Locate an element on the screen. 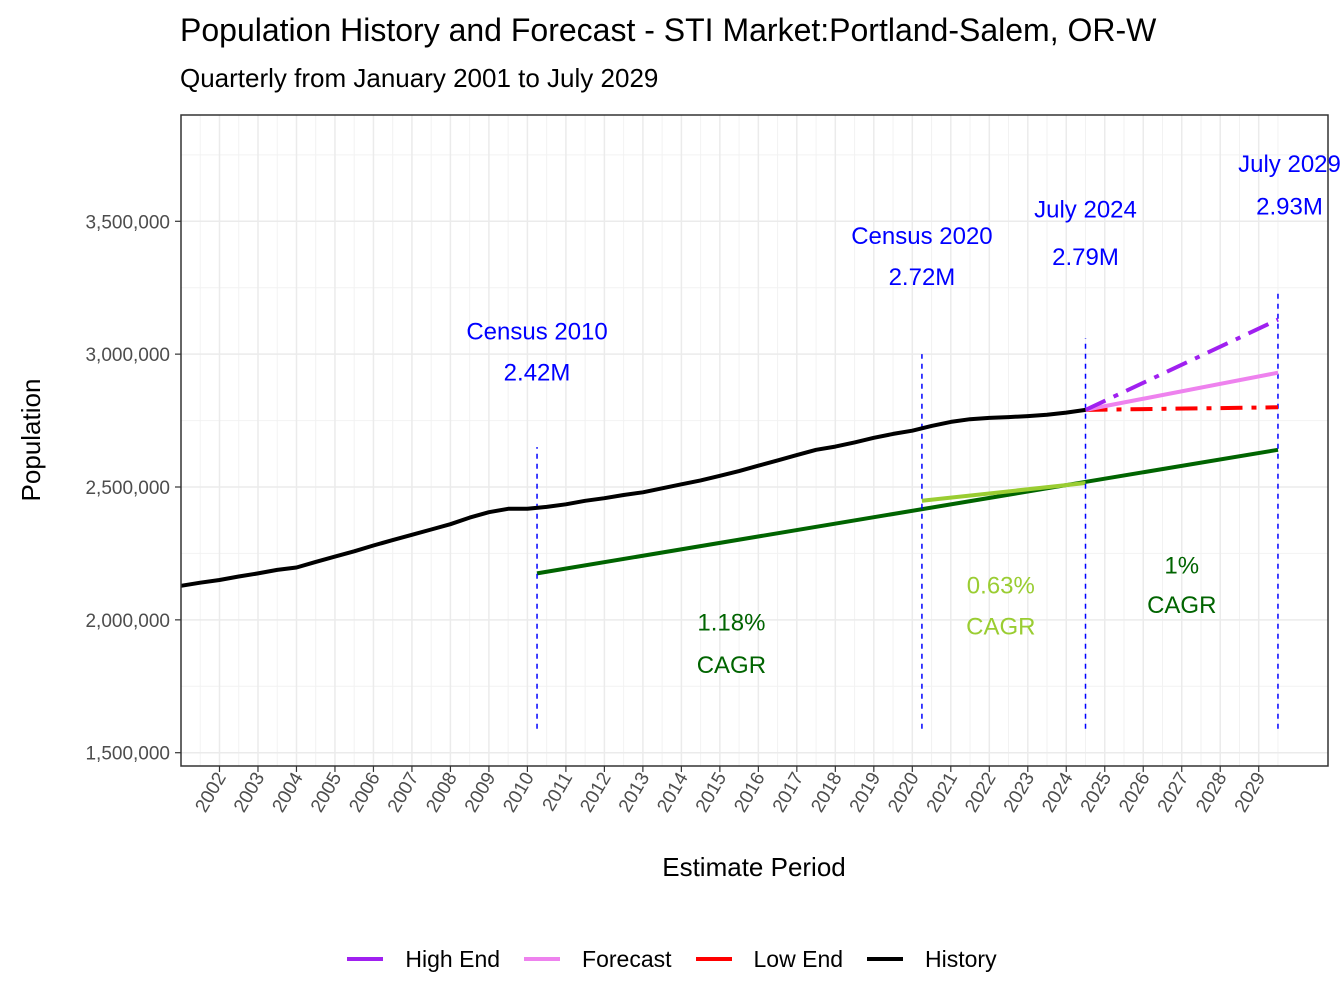  x-tick-label: 2008 is located at coordinates (441, 792).